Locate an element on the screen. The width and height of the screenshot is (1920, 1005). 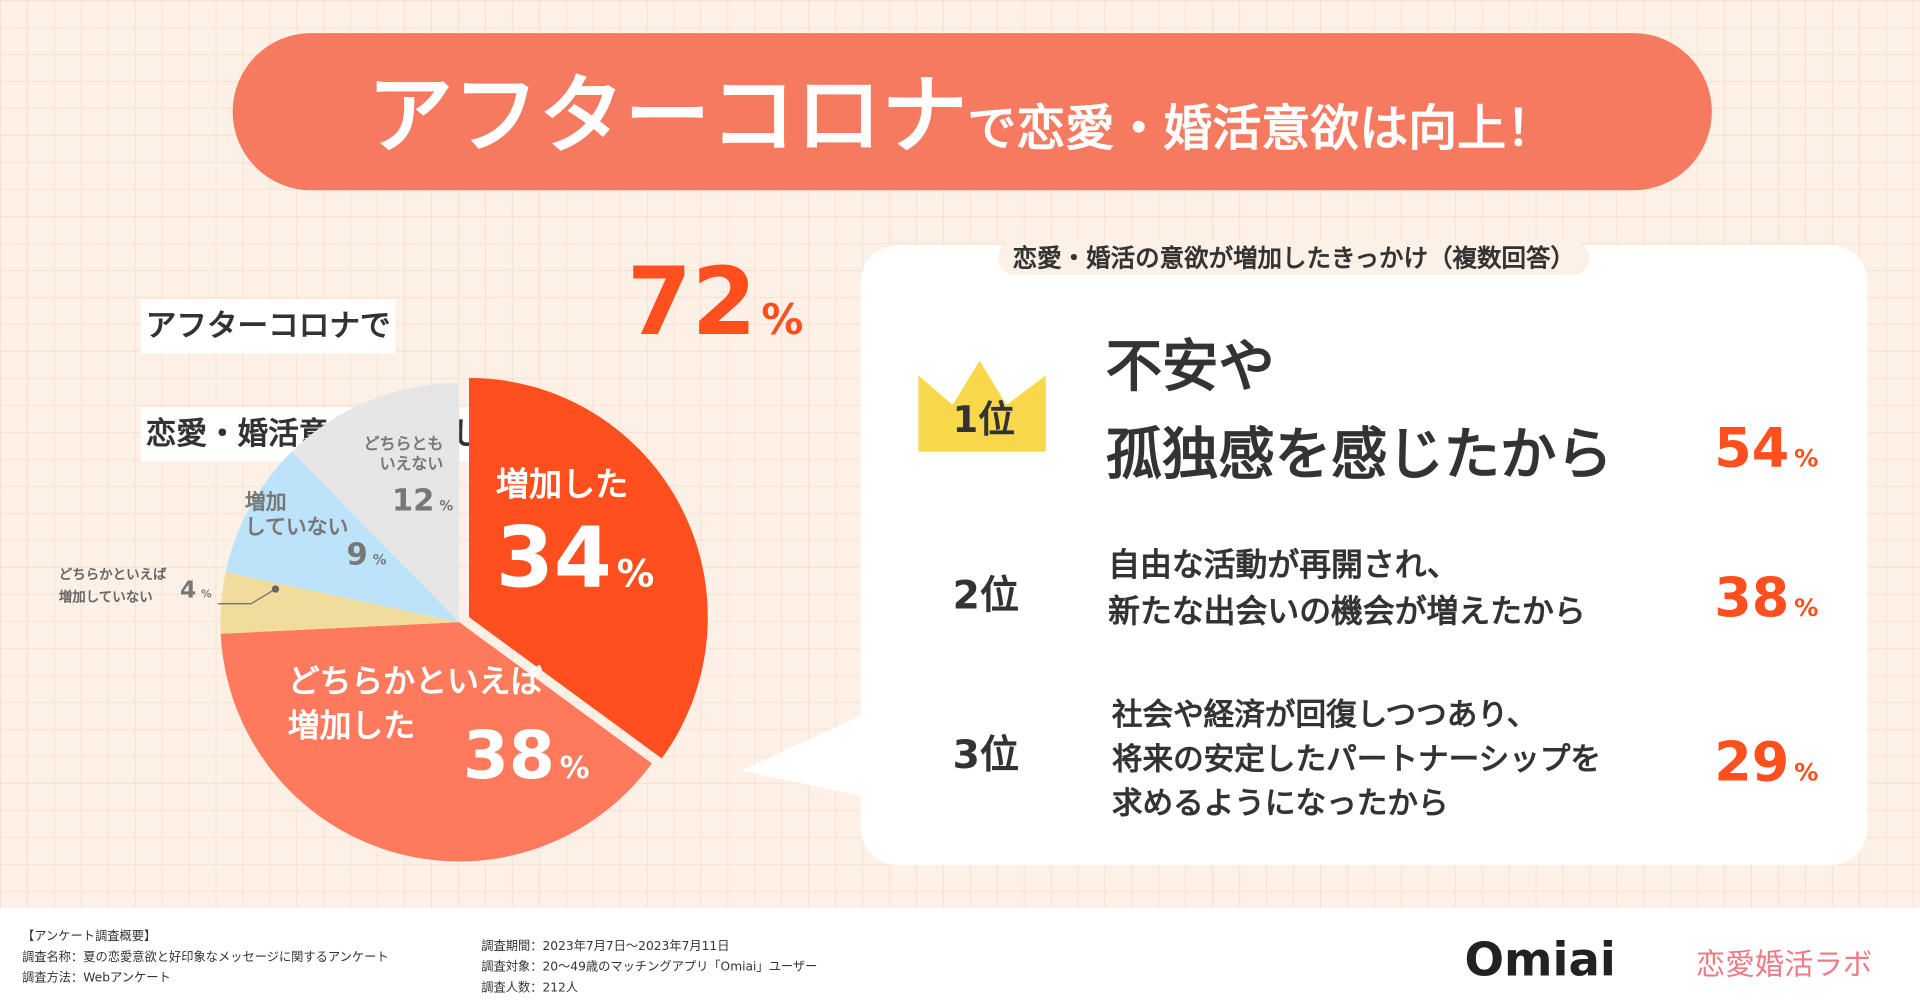
rank: 2位 is located at coordinates (986, 595).